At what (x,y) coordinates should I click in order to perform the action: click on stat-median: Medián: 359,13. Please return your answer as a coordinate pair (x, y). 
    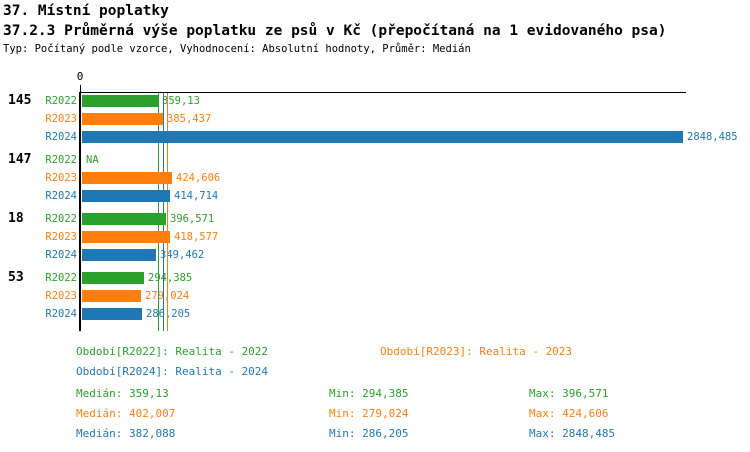
    Looking at the image, I should click on (122, 393).